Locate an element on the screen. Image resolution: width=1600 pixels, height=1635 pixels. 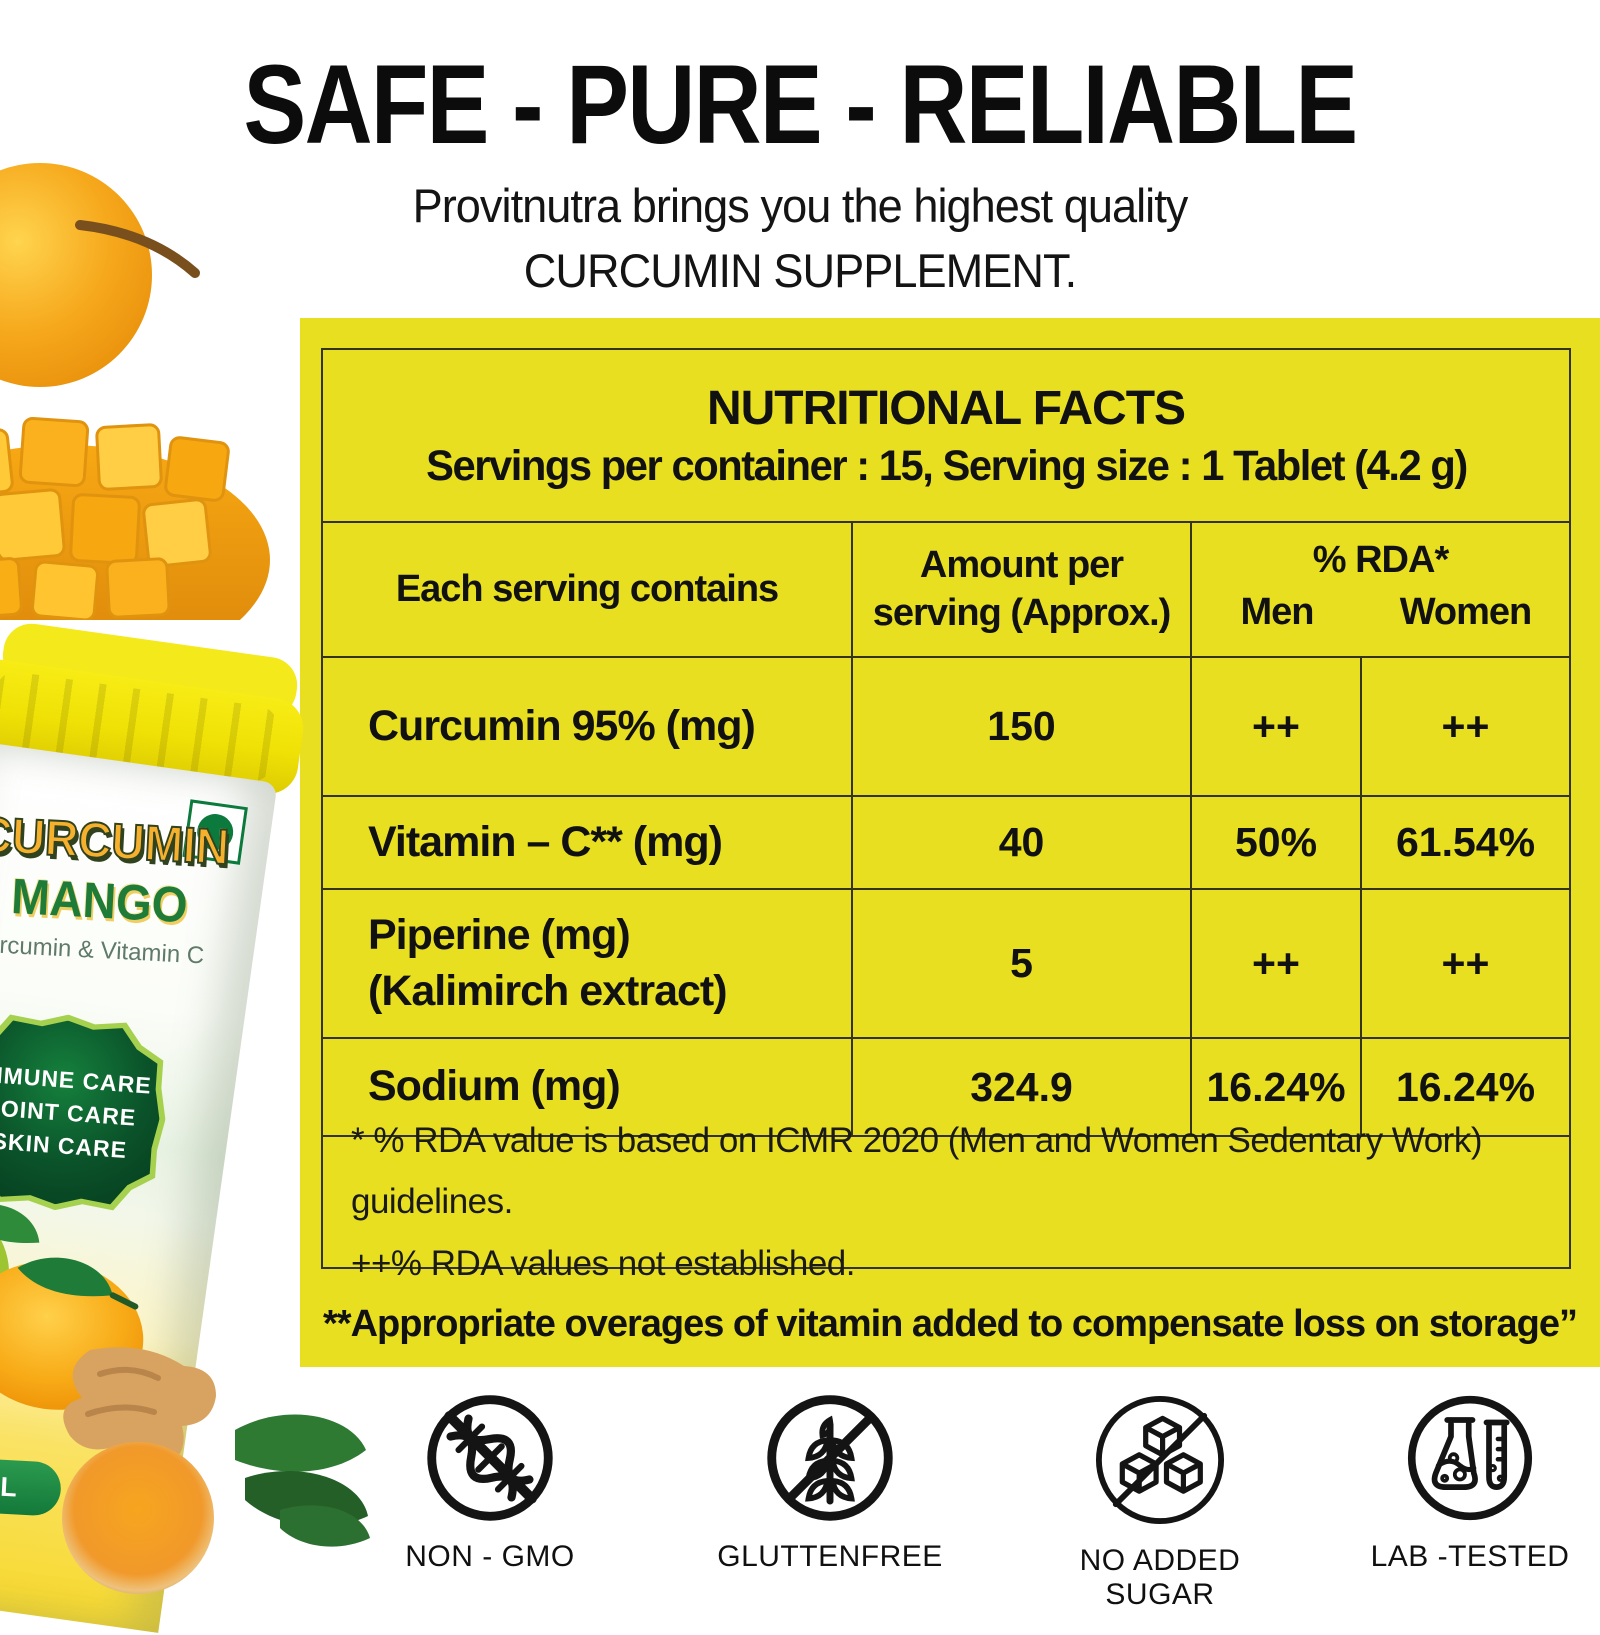
badge-line-joint: JOINT CARE is located at coordinates (69, 1112).